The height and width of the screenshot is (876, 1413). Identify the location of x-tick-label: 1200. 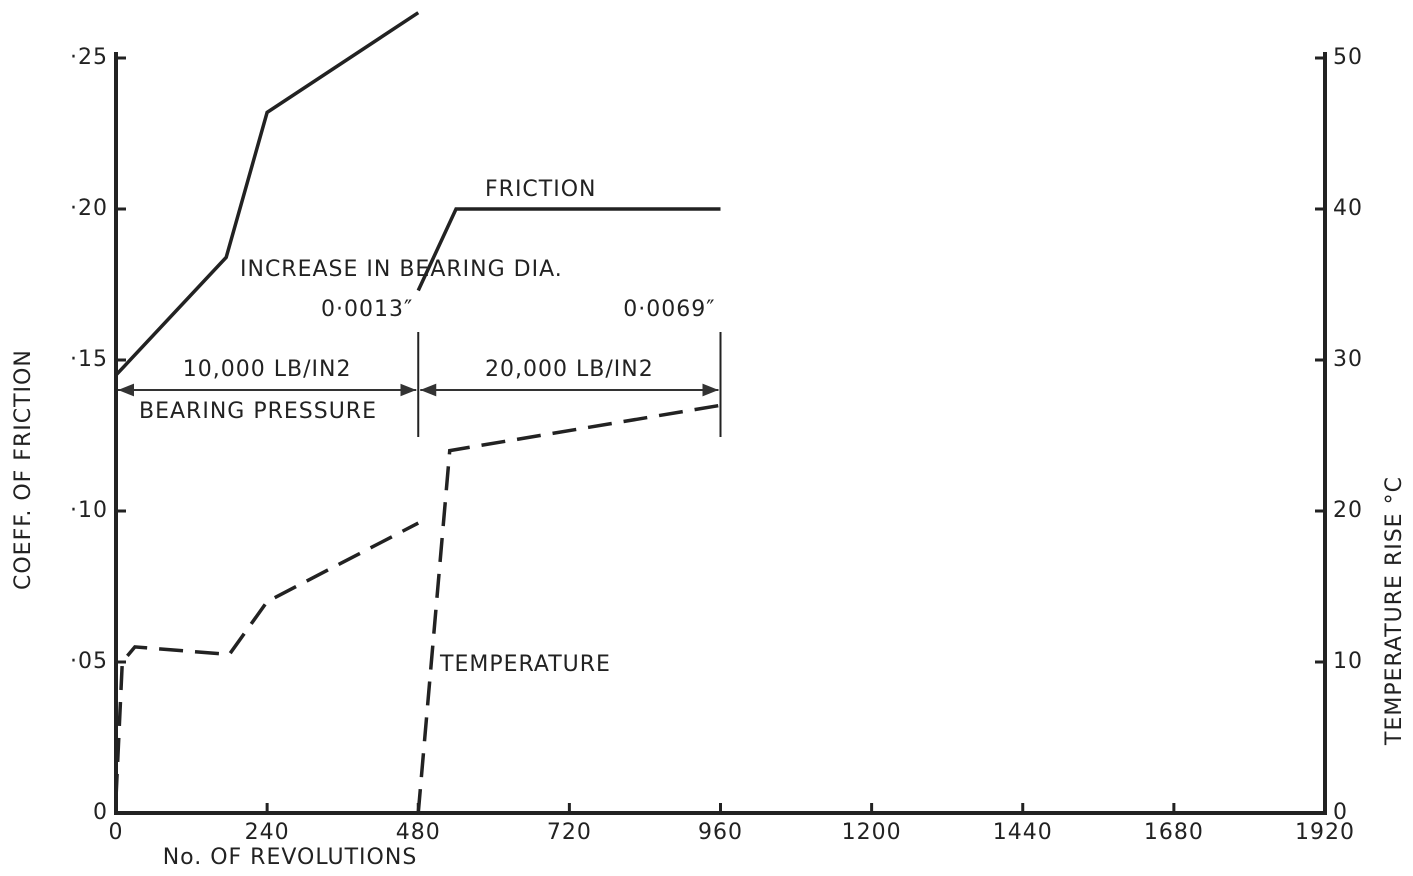
(872, 832).